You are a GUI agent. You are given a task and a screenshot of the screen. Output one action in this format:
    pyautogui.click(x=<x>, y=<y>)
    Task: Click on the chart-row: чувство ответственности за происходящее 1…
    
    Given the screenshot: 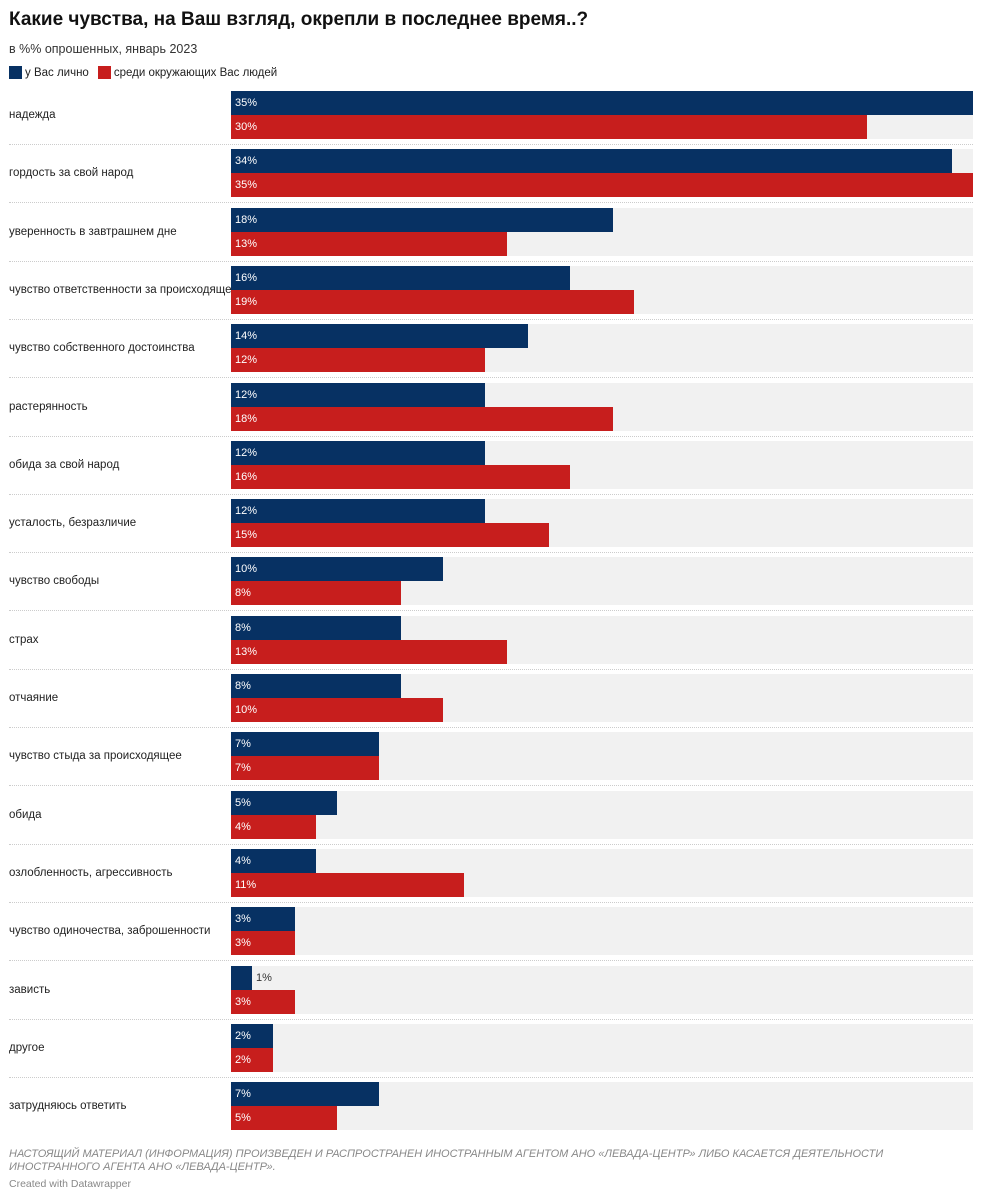 What is the action you would take?
    pyautogui.click(x=491, y=295)
    